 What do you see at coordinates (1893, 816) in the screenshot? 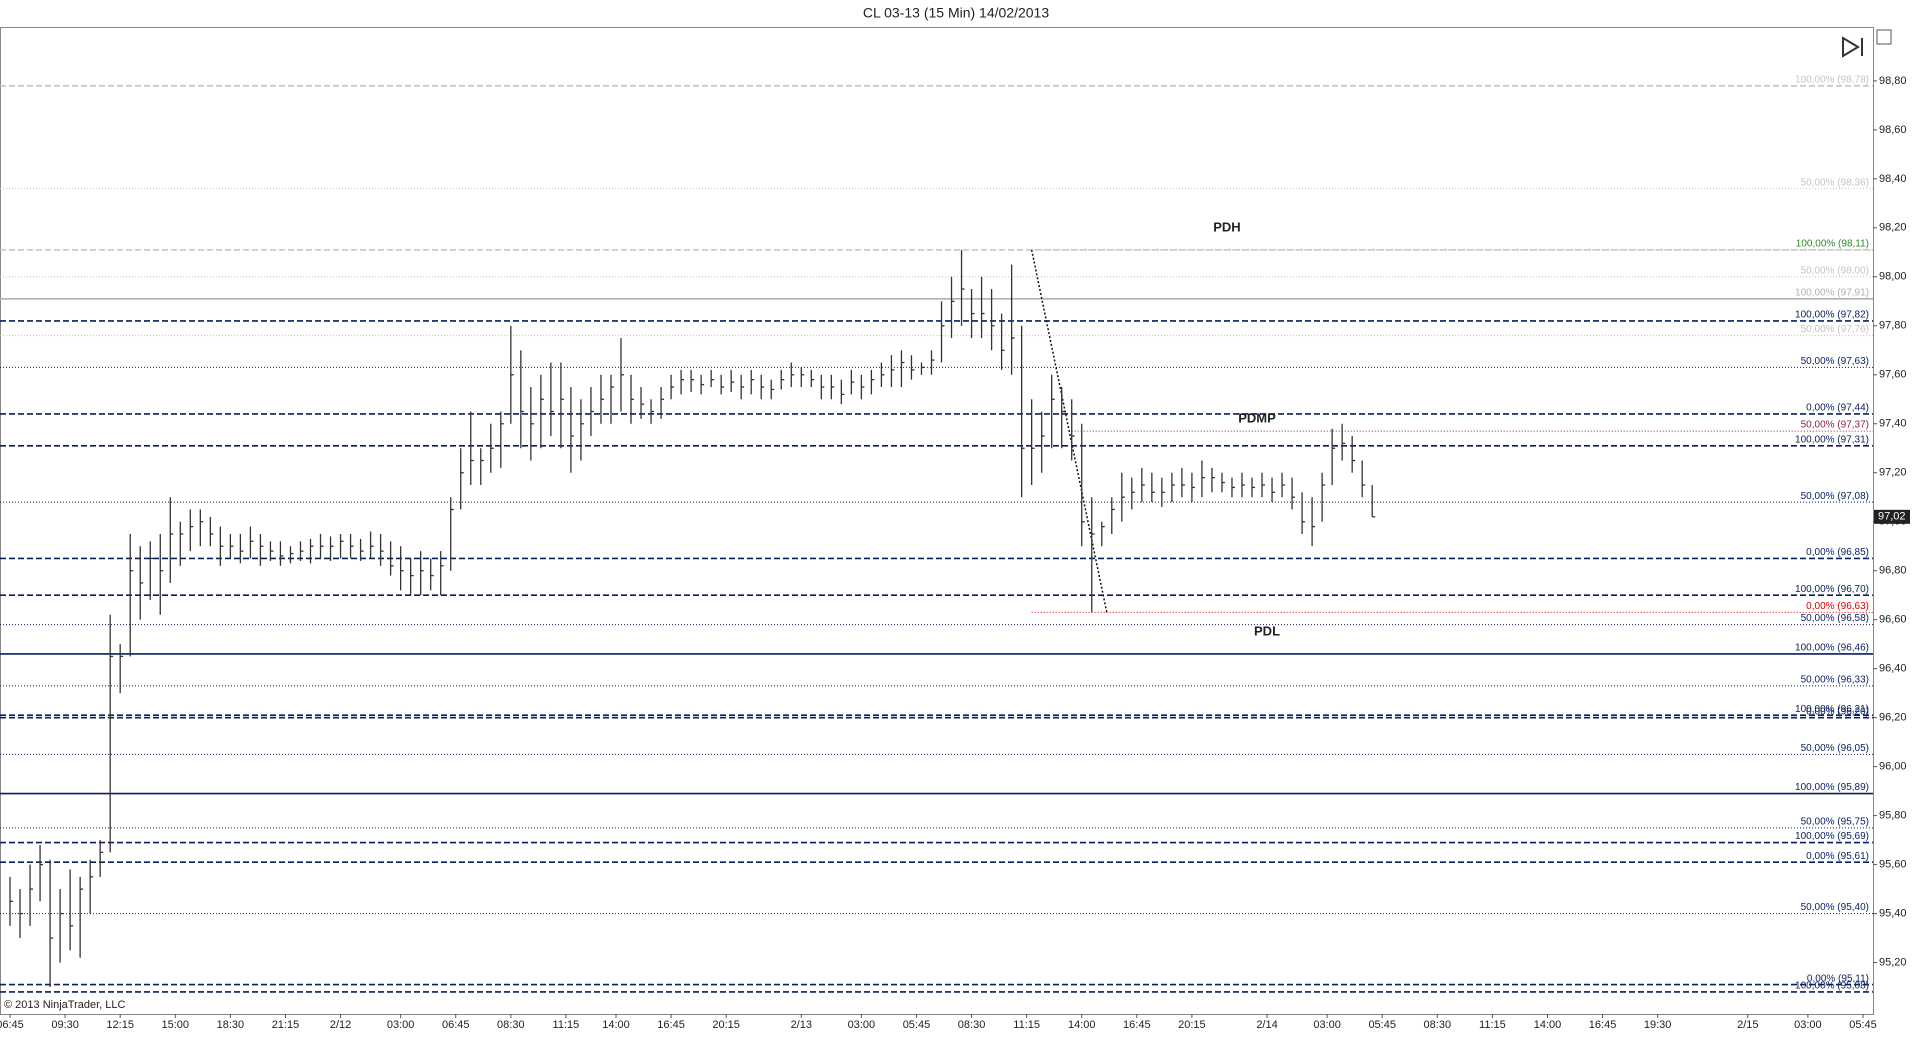
I see `y-tick-label: 95,80` at bounding box center [1893, 816].